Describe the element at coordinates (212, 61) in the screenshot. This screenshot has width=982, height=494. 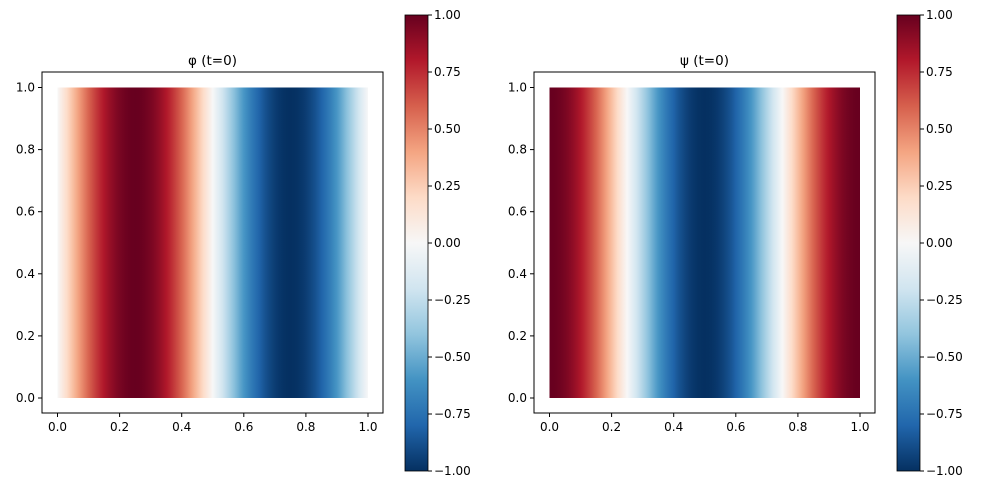
I see `plot-title: φ (t=0)` at that location.